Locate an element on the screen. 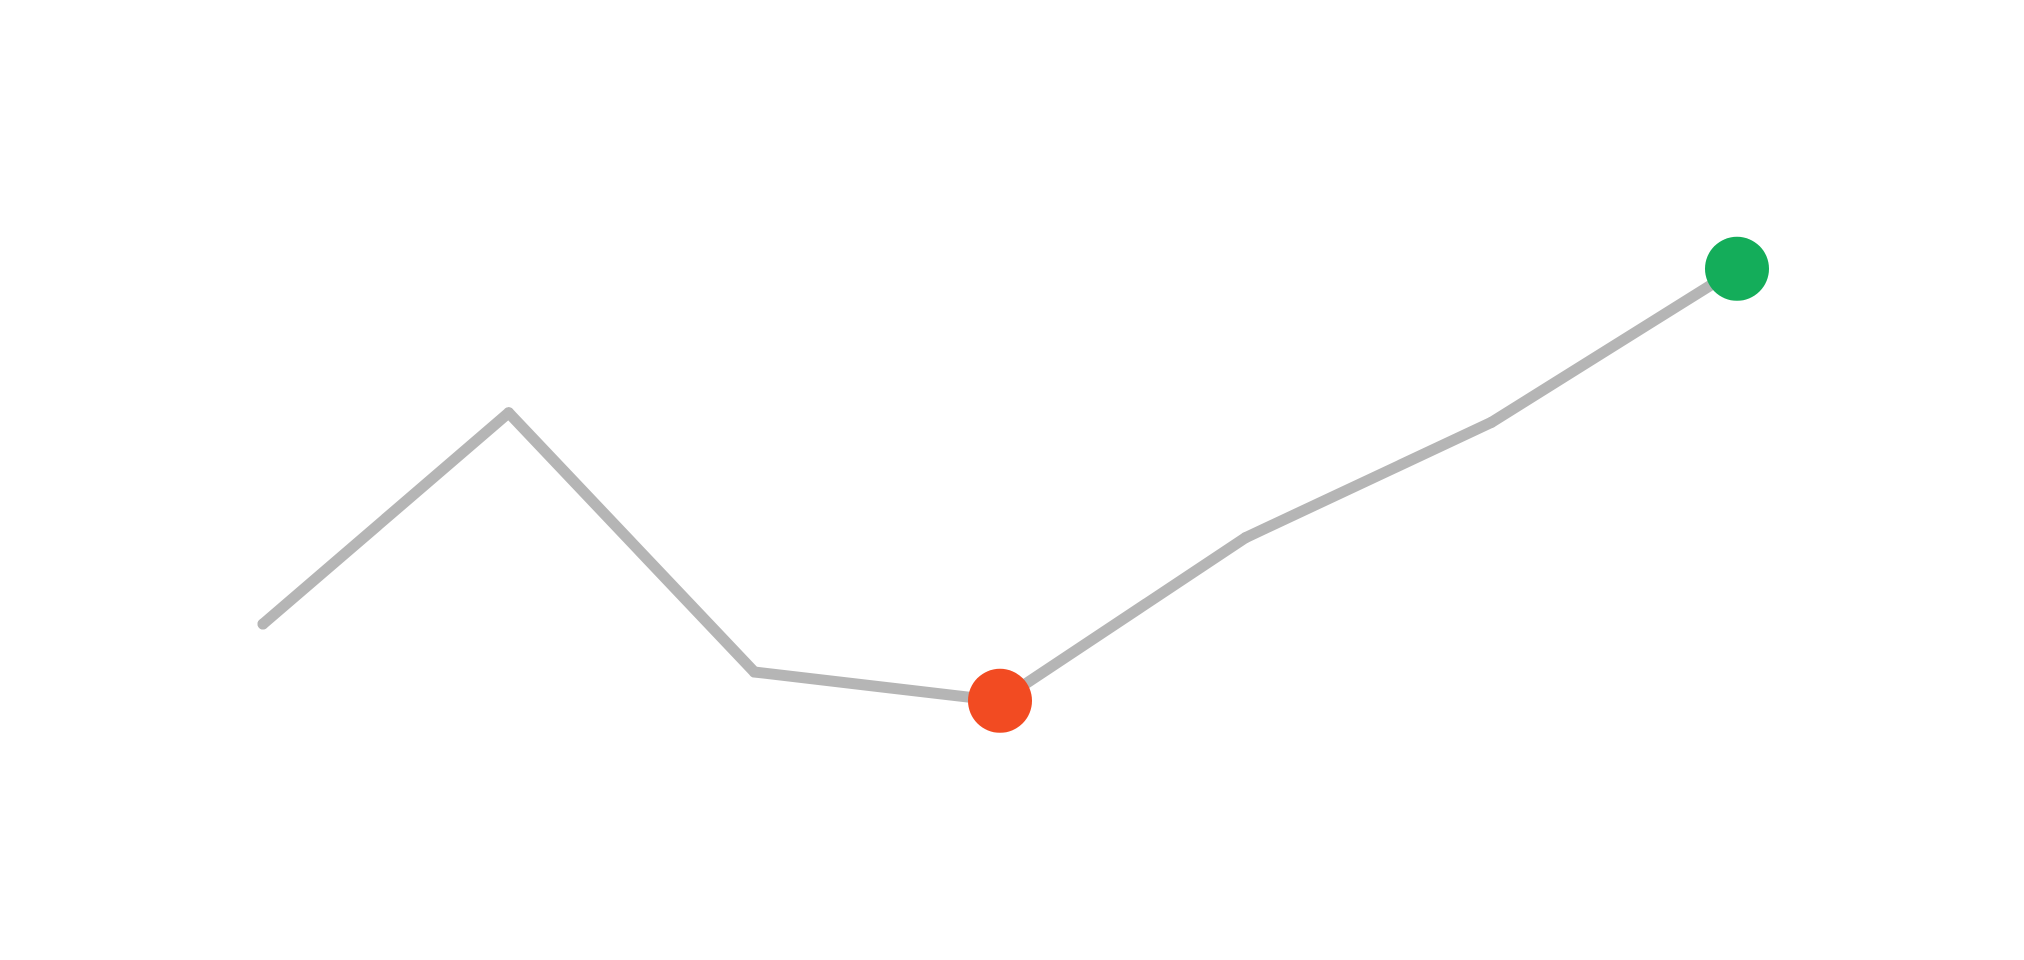 Image resolution: width=2024 pixels, height=960 pixels. min-point-marker is located at coordinates (1000, 700).